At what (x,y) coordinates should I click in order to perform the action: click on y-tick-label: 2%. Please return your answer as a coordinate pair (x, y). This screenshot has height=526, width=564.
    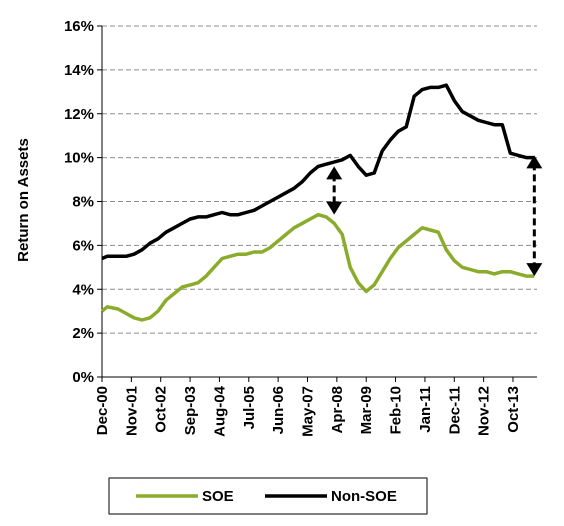
    Looking at the image, I should click on (83, 333).